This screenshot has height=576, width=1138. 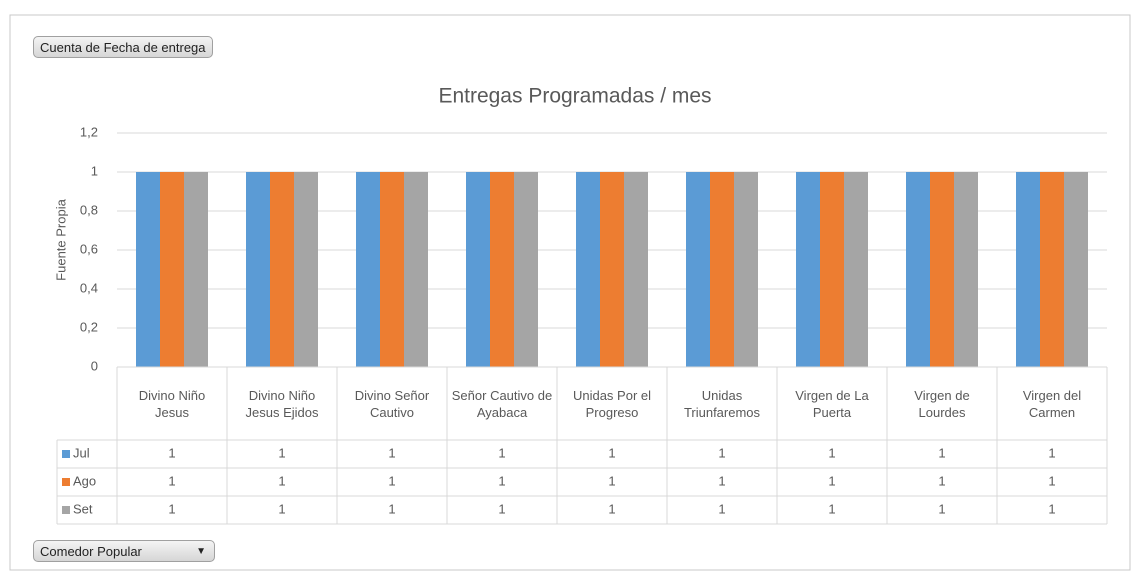 What do you see at coordinates (89, 248) in the screenshot?
I see `y-tick-label: 0,6` at bounding box center [89, 248].